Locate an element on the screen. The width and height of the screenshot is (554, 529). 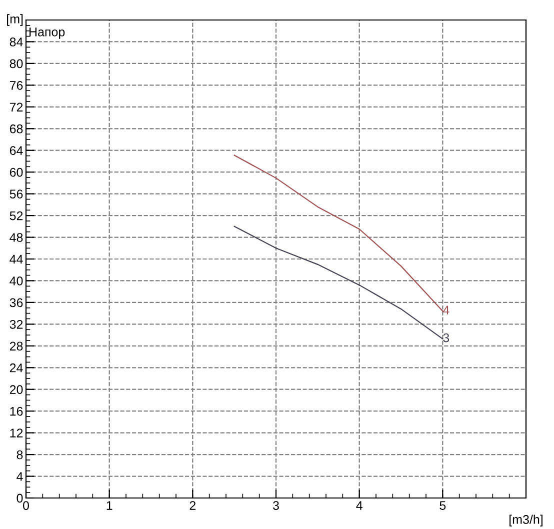
y-tick-label: 0 is located at coordinates (19, 498).